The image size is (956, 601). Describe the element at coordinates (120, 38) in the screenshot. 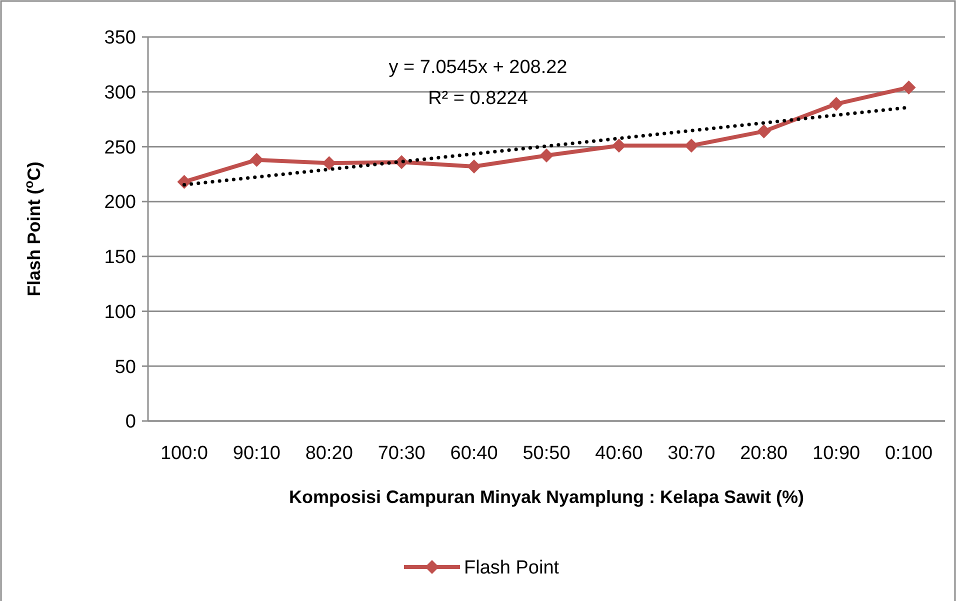

I see `y-tick-label: 350` at that location.